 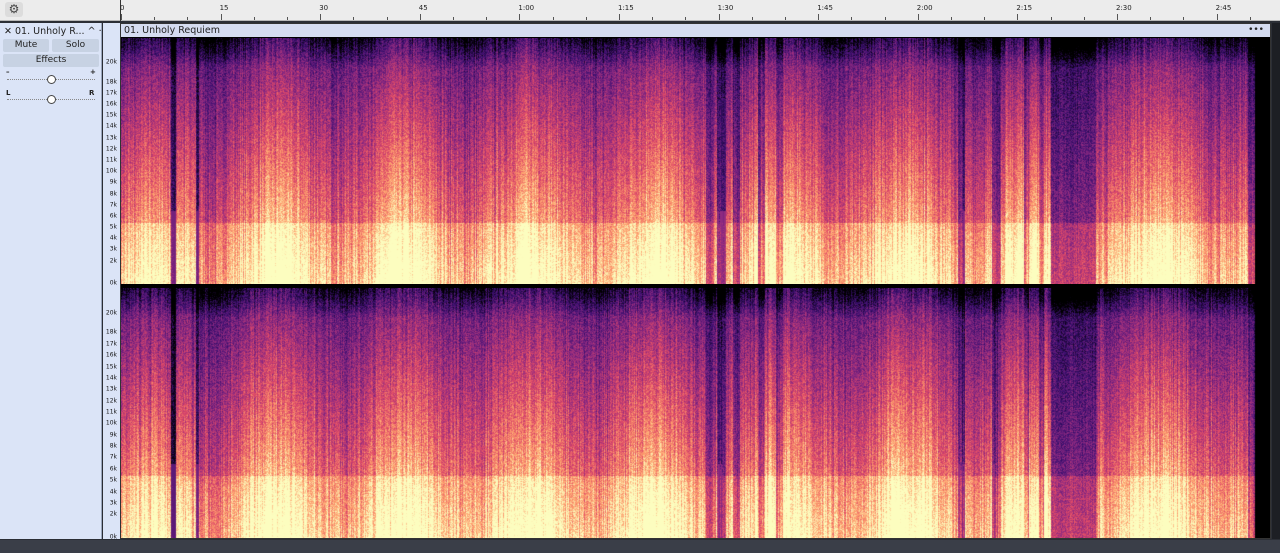 I want to click on ruler-start-line, so click(x=120, y=10).